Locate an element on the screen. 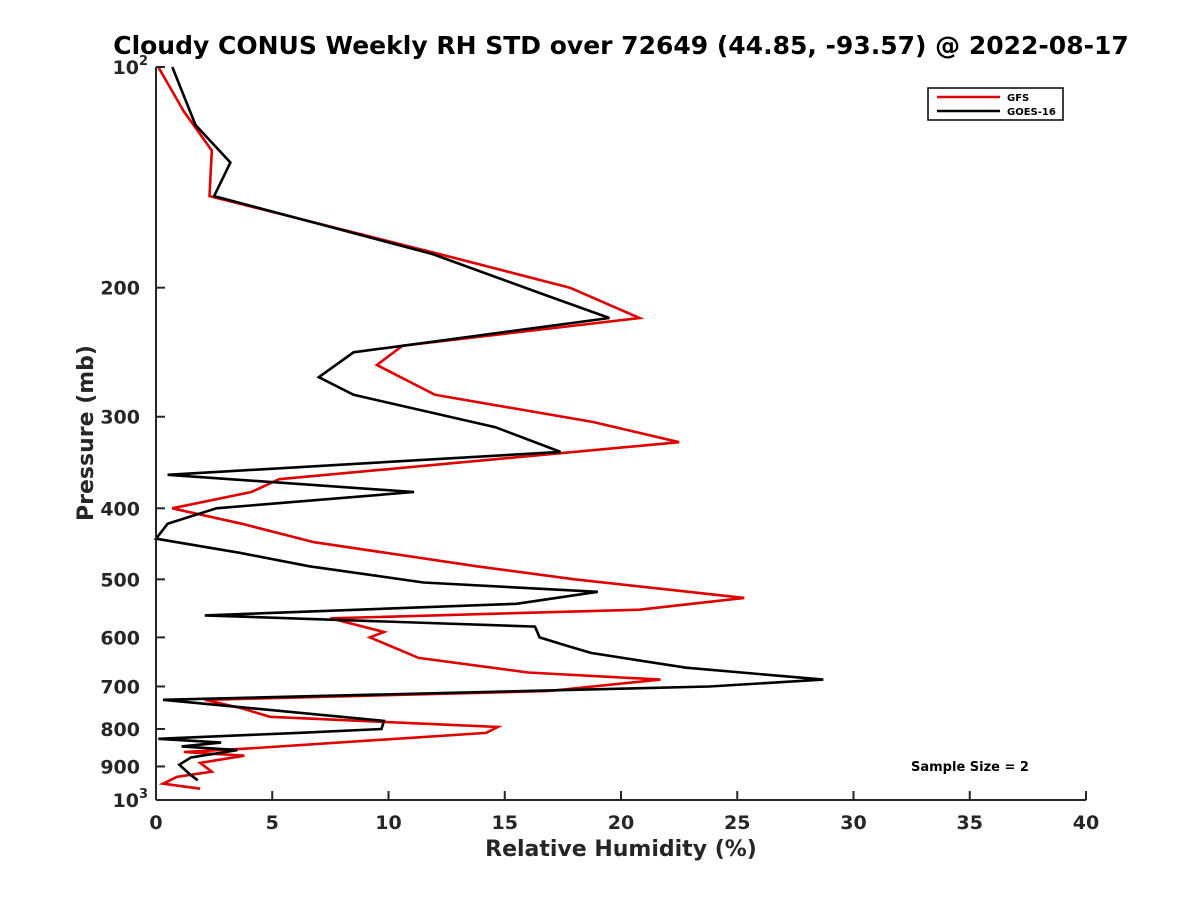 The width and height of the screenshot is (1200, 900). y-tick-label: 10² is located at coordinates (131, 66).